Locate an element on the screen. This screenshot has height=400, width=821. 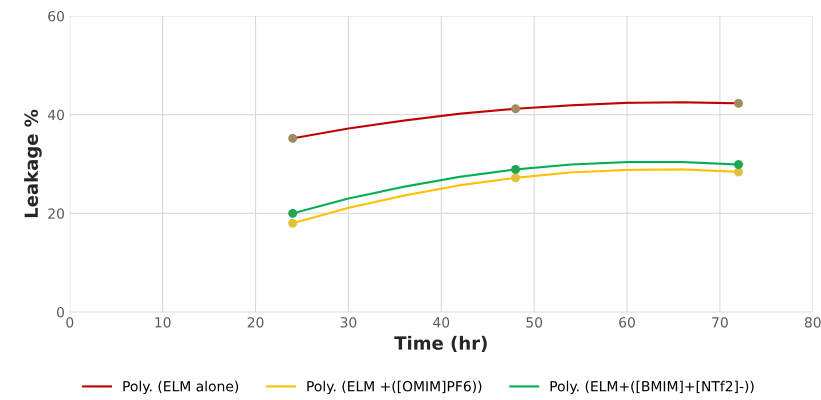
x-axis-title: Time (hr) is located at coordinates (440, 344).